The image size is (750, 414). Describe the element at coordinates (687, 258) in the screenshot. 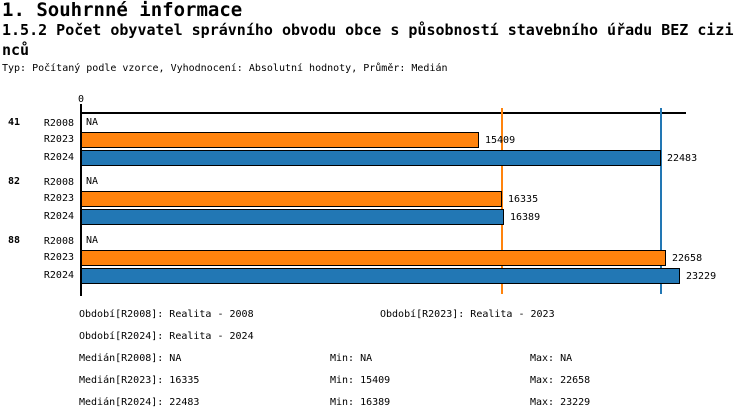

I see `bar-value-label: 22658` at that location.